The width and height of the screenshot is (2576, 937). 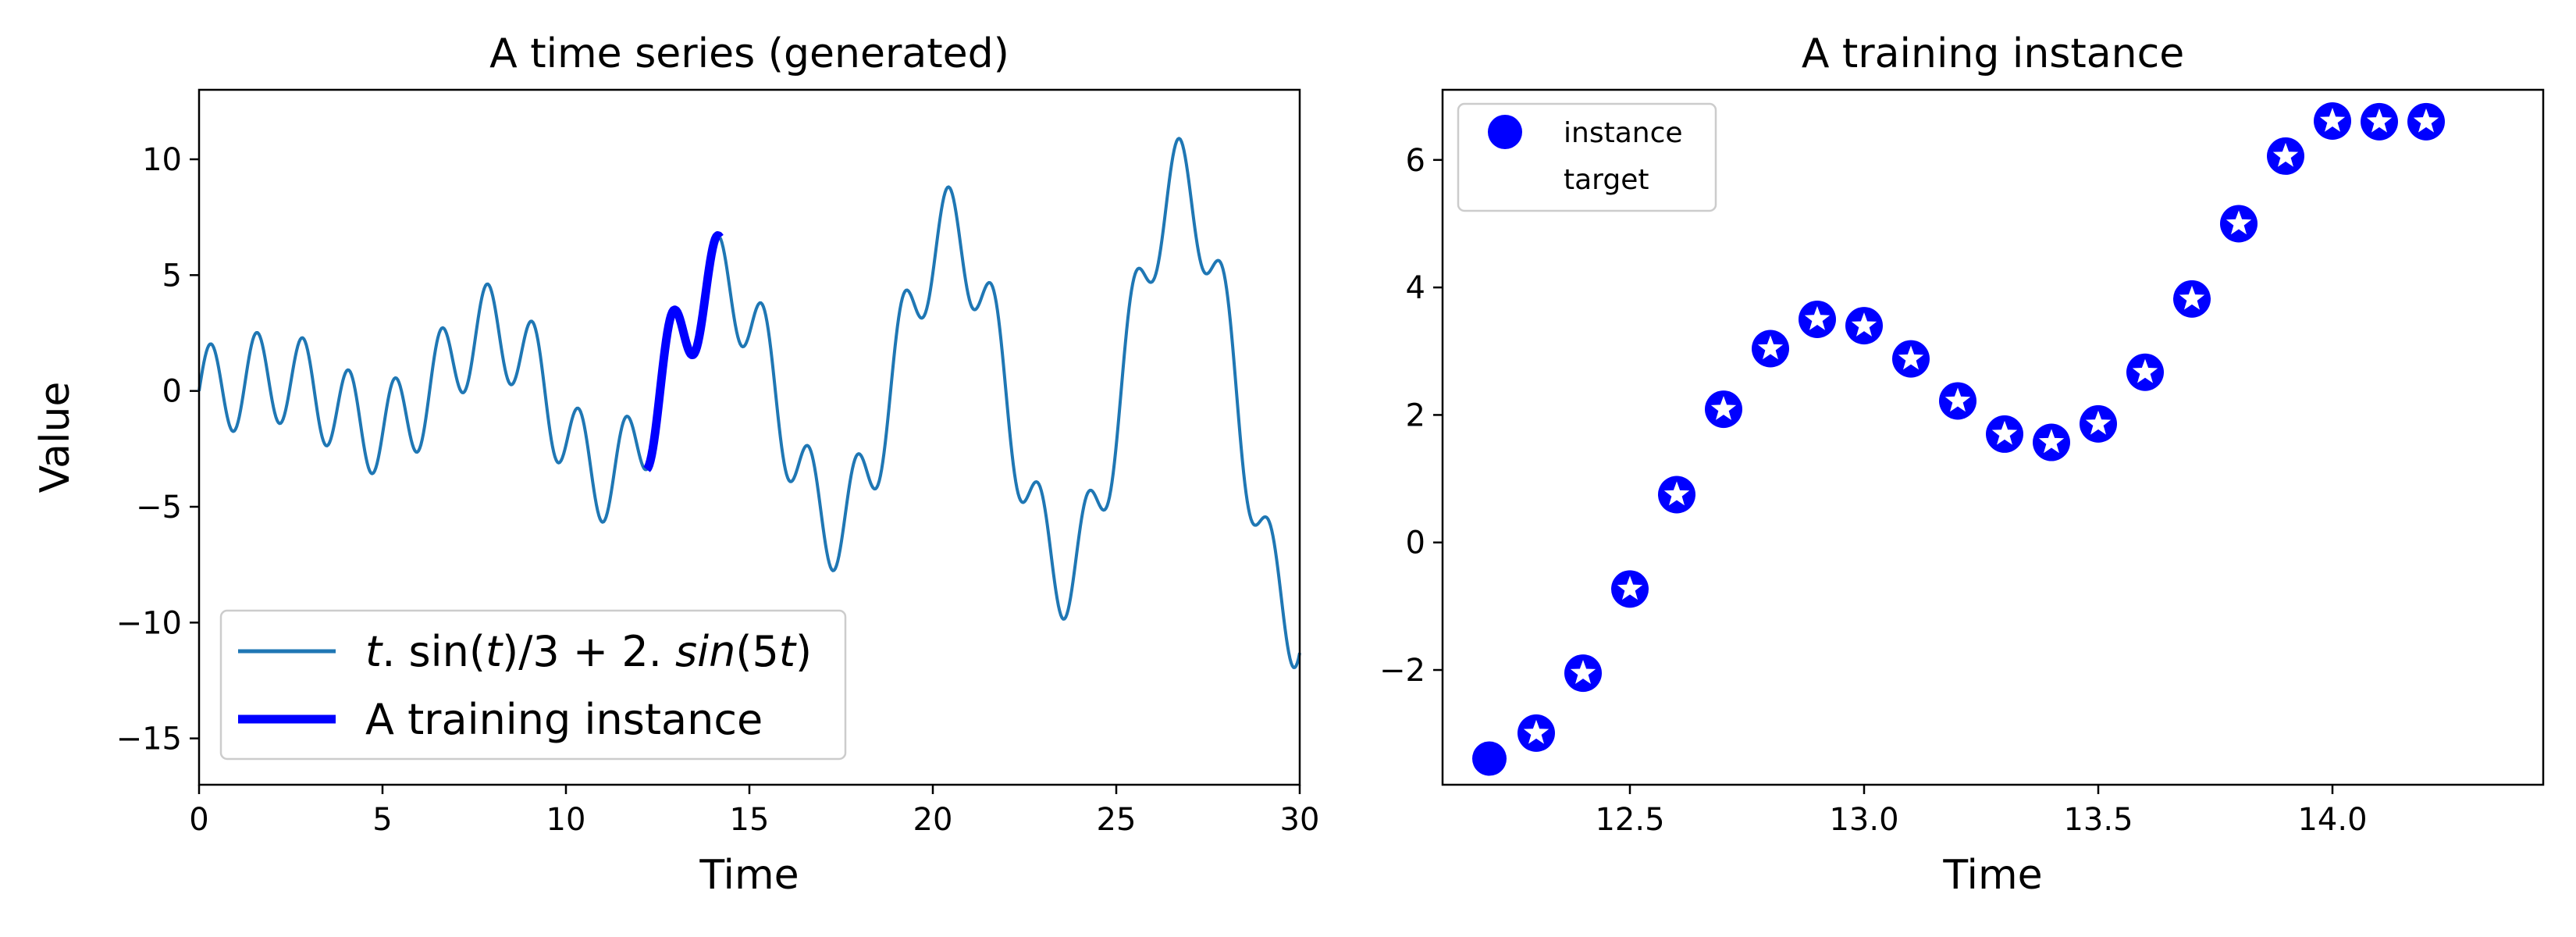 I want to click on legend-label-training-instance: A training instance, so click(x=564, y=719).